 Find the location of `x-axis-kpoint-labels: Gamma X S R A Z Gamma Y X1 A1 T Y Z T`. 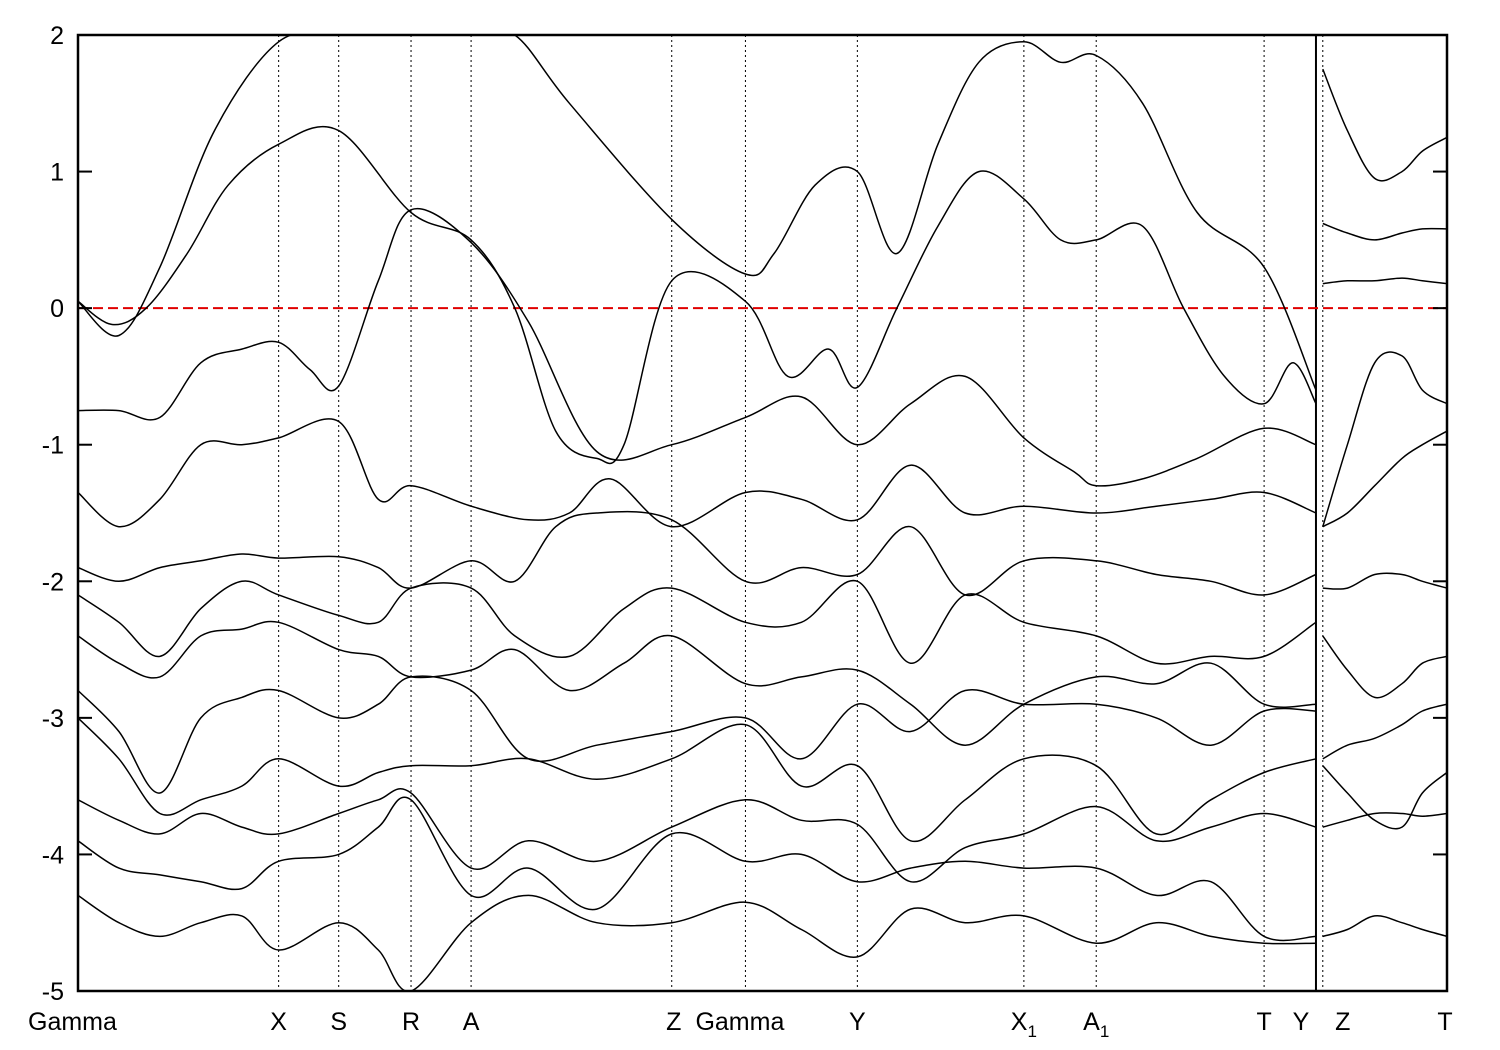

x-axis-kpoint-labels: Gamma X S R A Z Gamma Y X1 A1 T Y Z T is located at coordinates (740, 1024).